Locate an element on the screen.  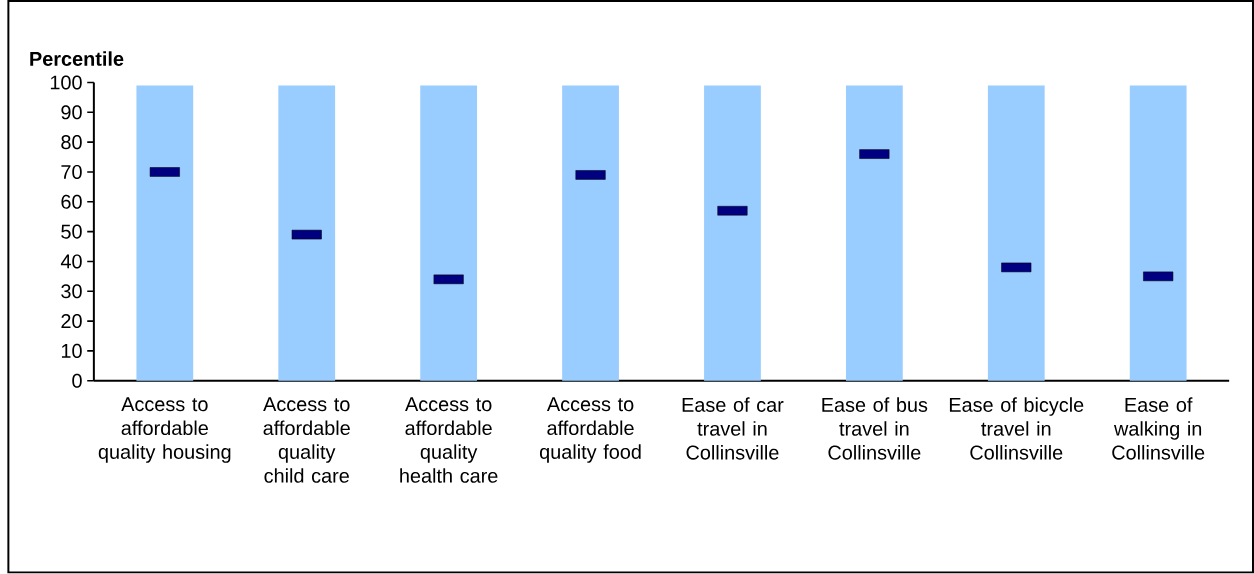
y-tick-label: 70 is located at coordinates (71, 172).